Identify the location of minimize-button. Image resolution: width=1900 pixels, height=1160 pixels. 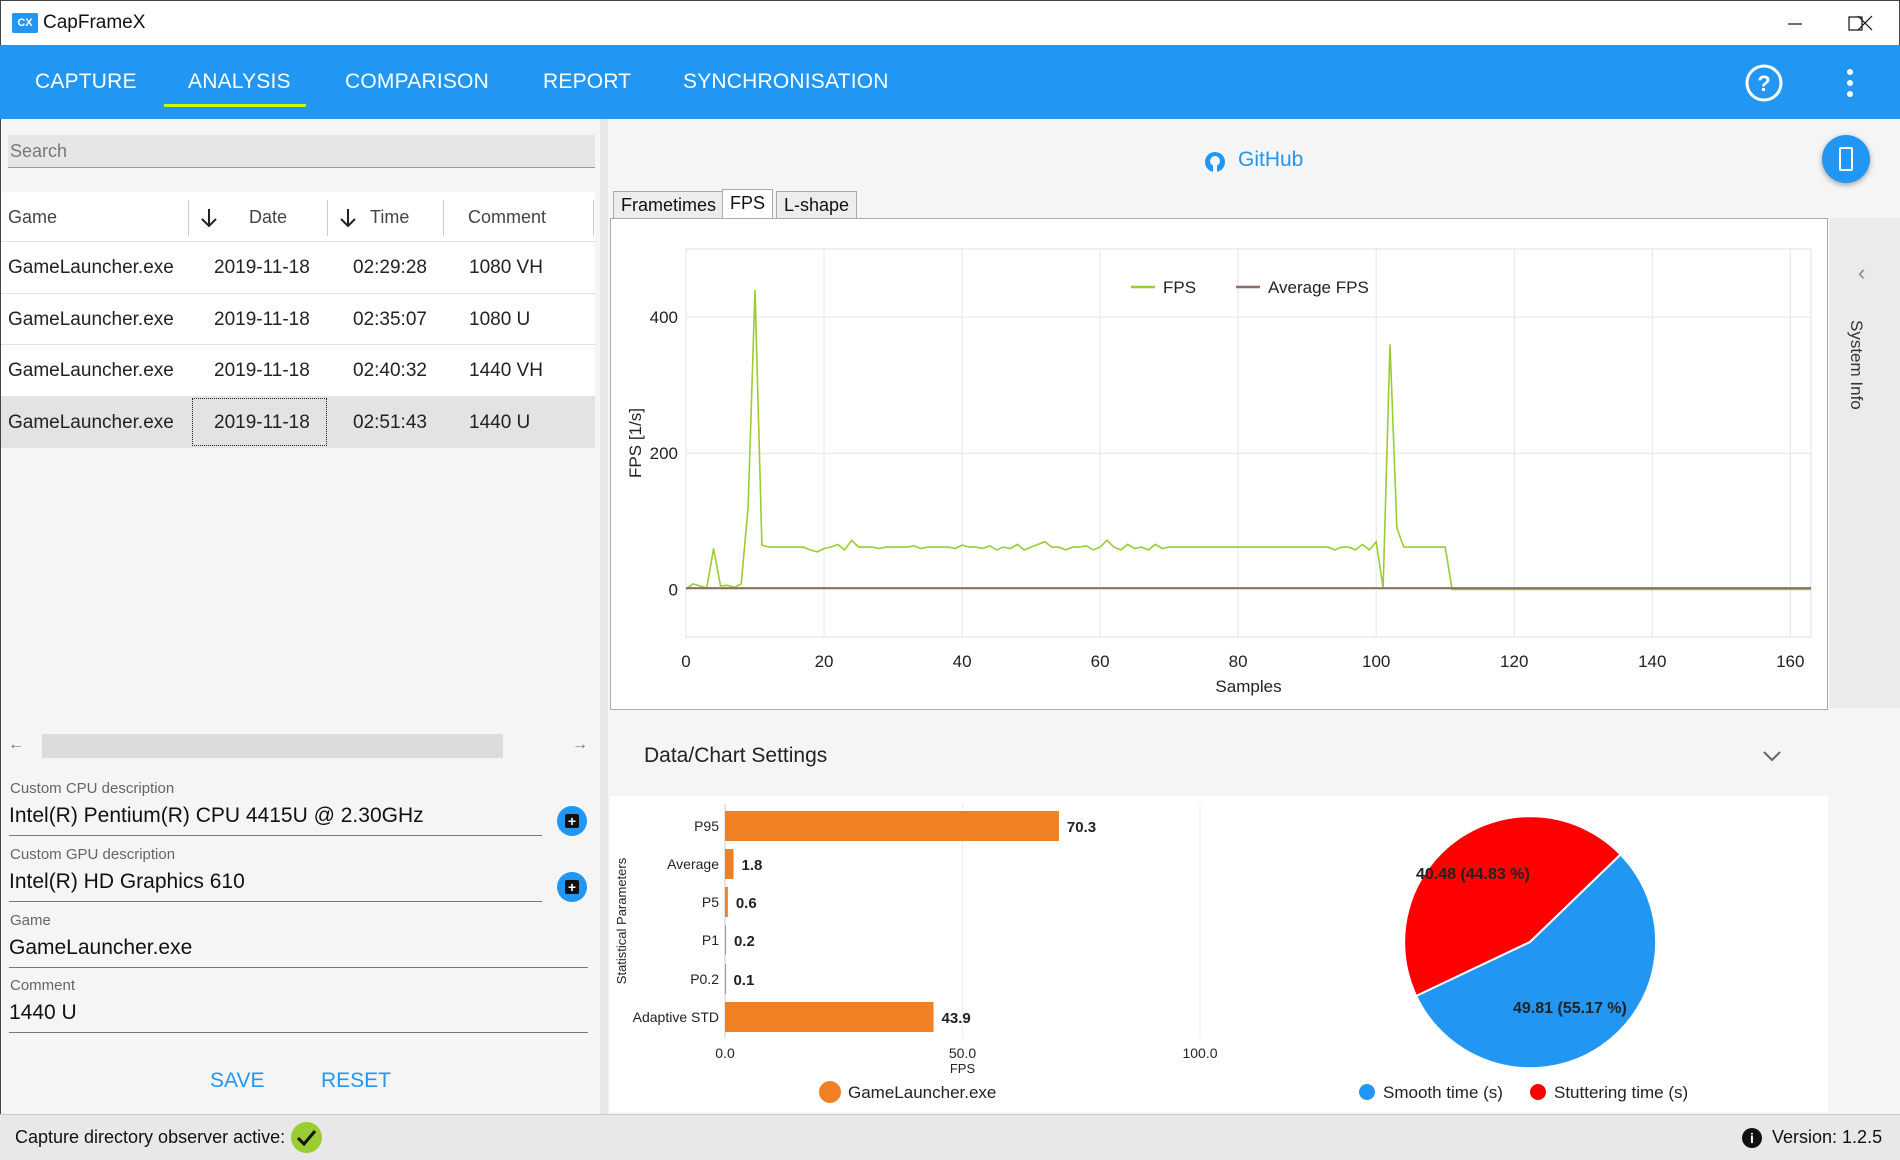
(1796, 23).